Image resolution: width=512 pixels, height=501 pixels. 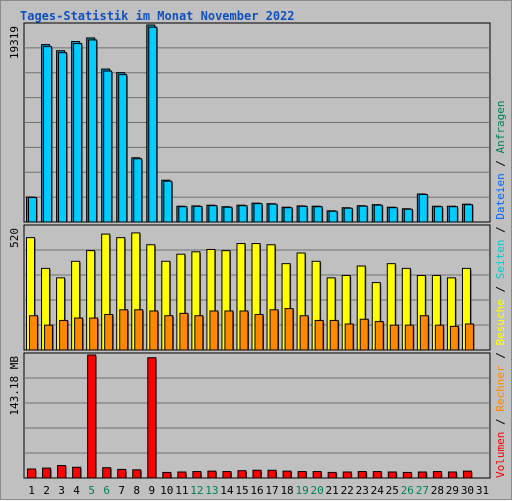 What do you see at coordinates (241, 490) in the screenshot?
I see `x-tick-label-15: 15` at bounding box center [241, 490].